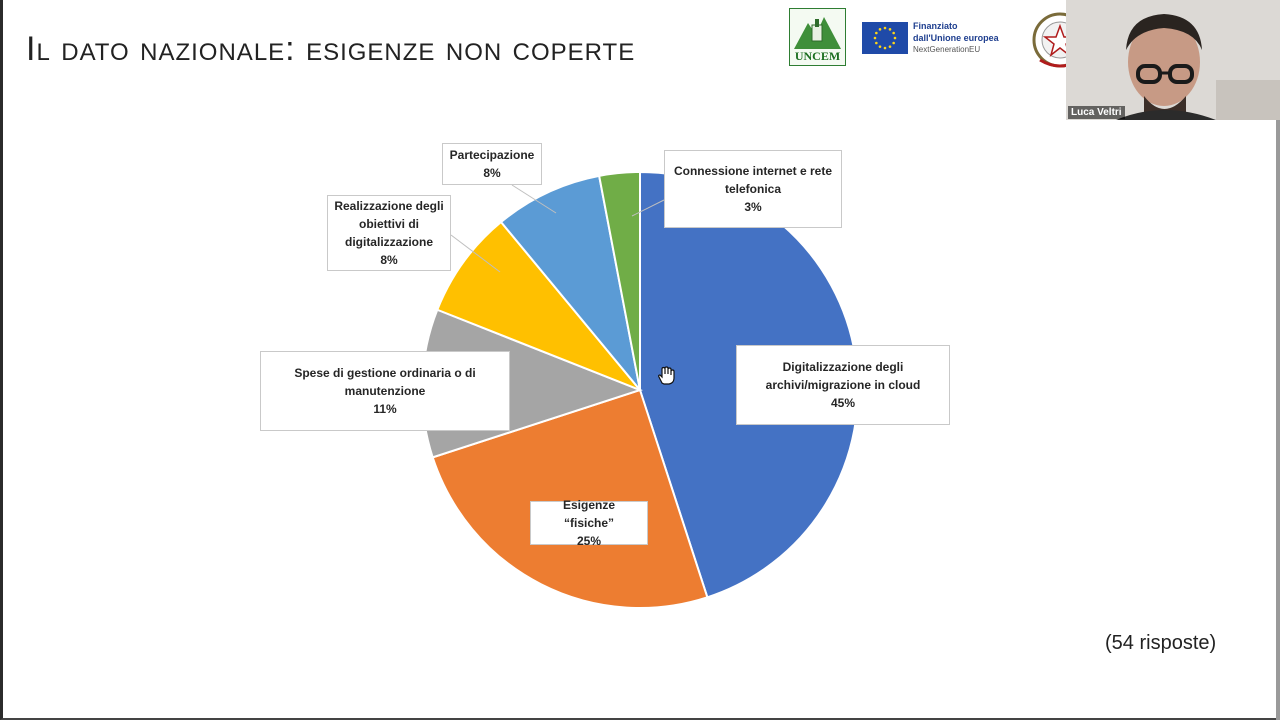 The width and height of the screenshot is (1280, 720). What do you see at coordinates (666, 375) in the screenshot?
I see `hand-cursor-icon` at bounding box center [666, 375].